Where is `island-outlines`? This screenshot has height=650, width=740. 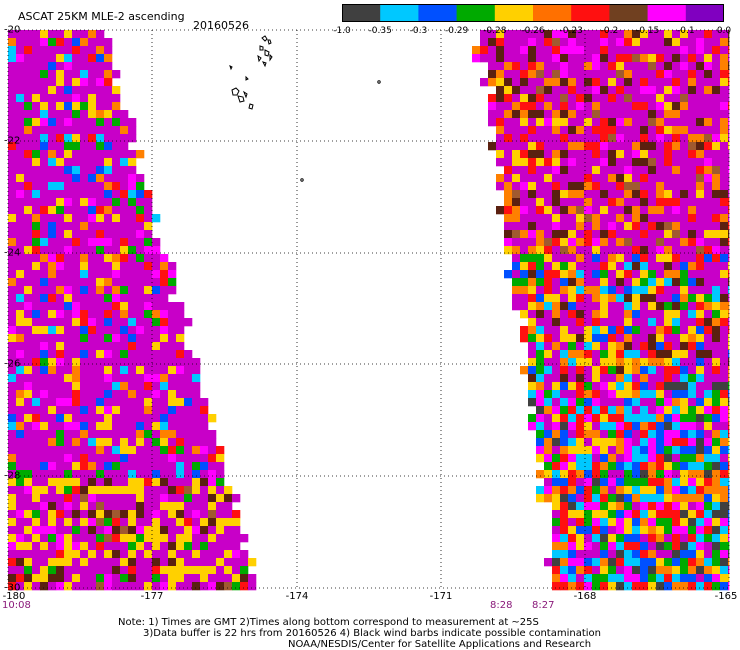 island-outlines is located at coordinates (305, 108).